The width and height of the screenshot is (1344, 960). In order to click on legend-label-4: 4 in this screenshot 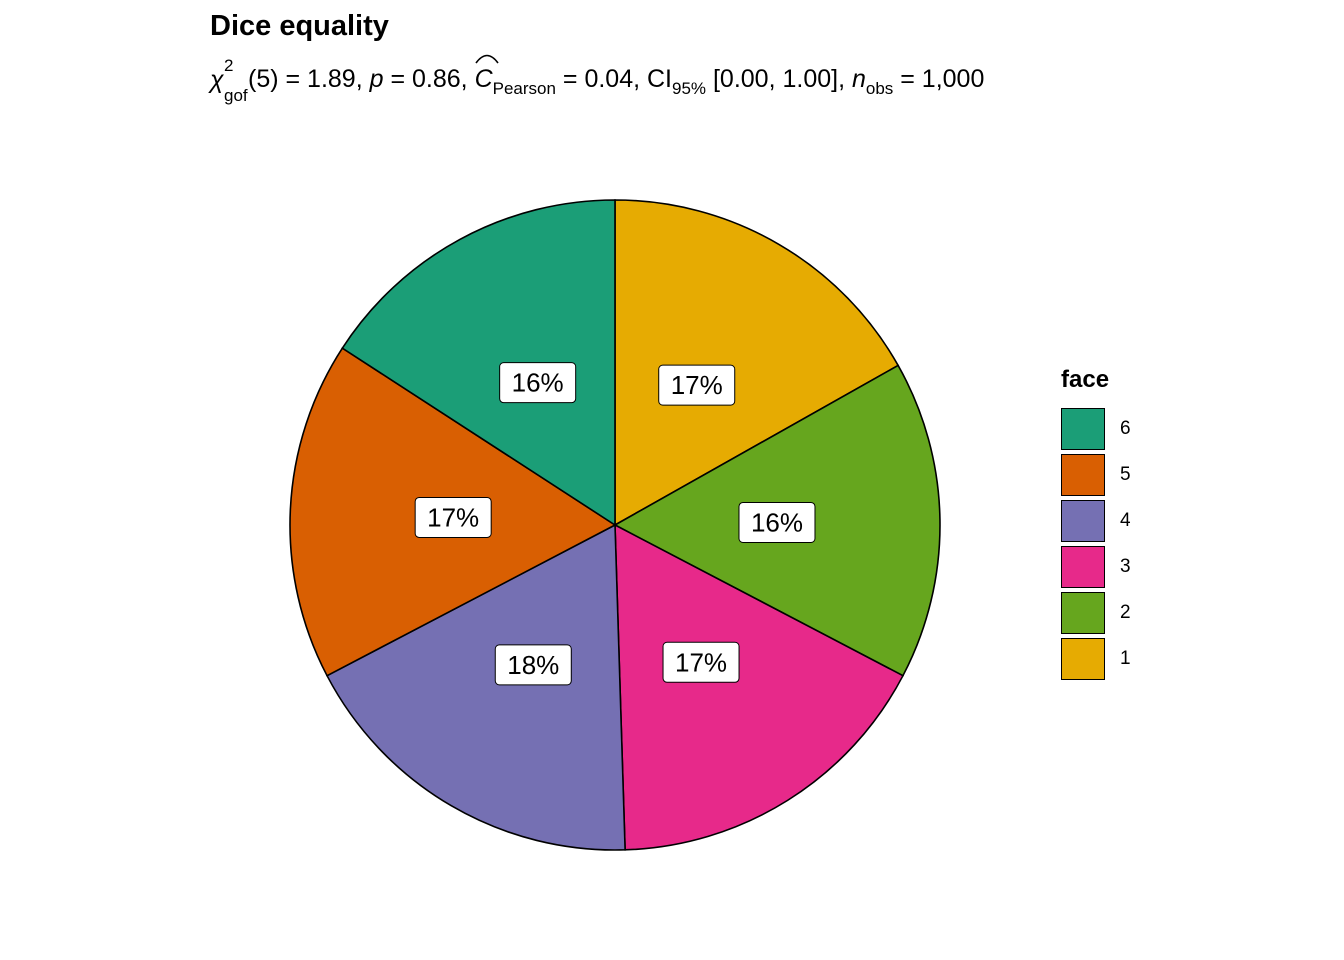, I will do `click(1125, 520)`.